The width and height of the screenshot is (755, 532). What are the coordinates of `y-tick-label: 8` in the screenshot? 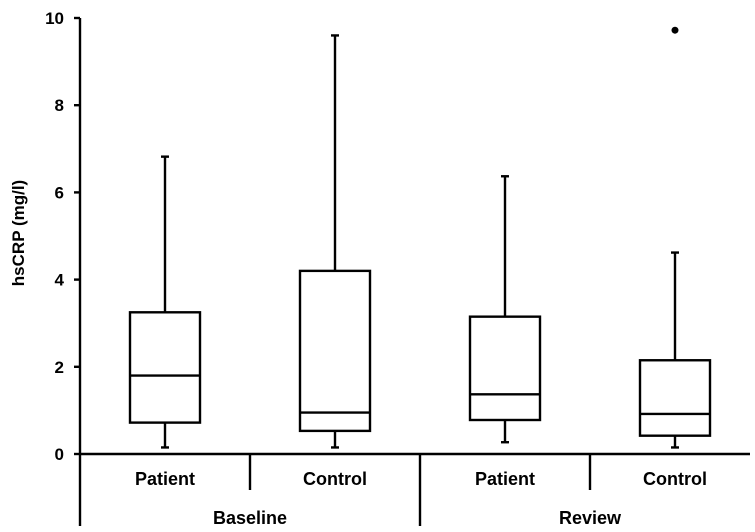 It's located at (59, 105).